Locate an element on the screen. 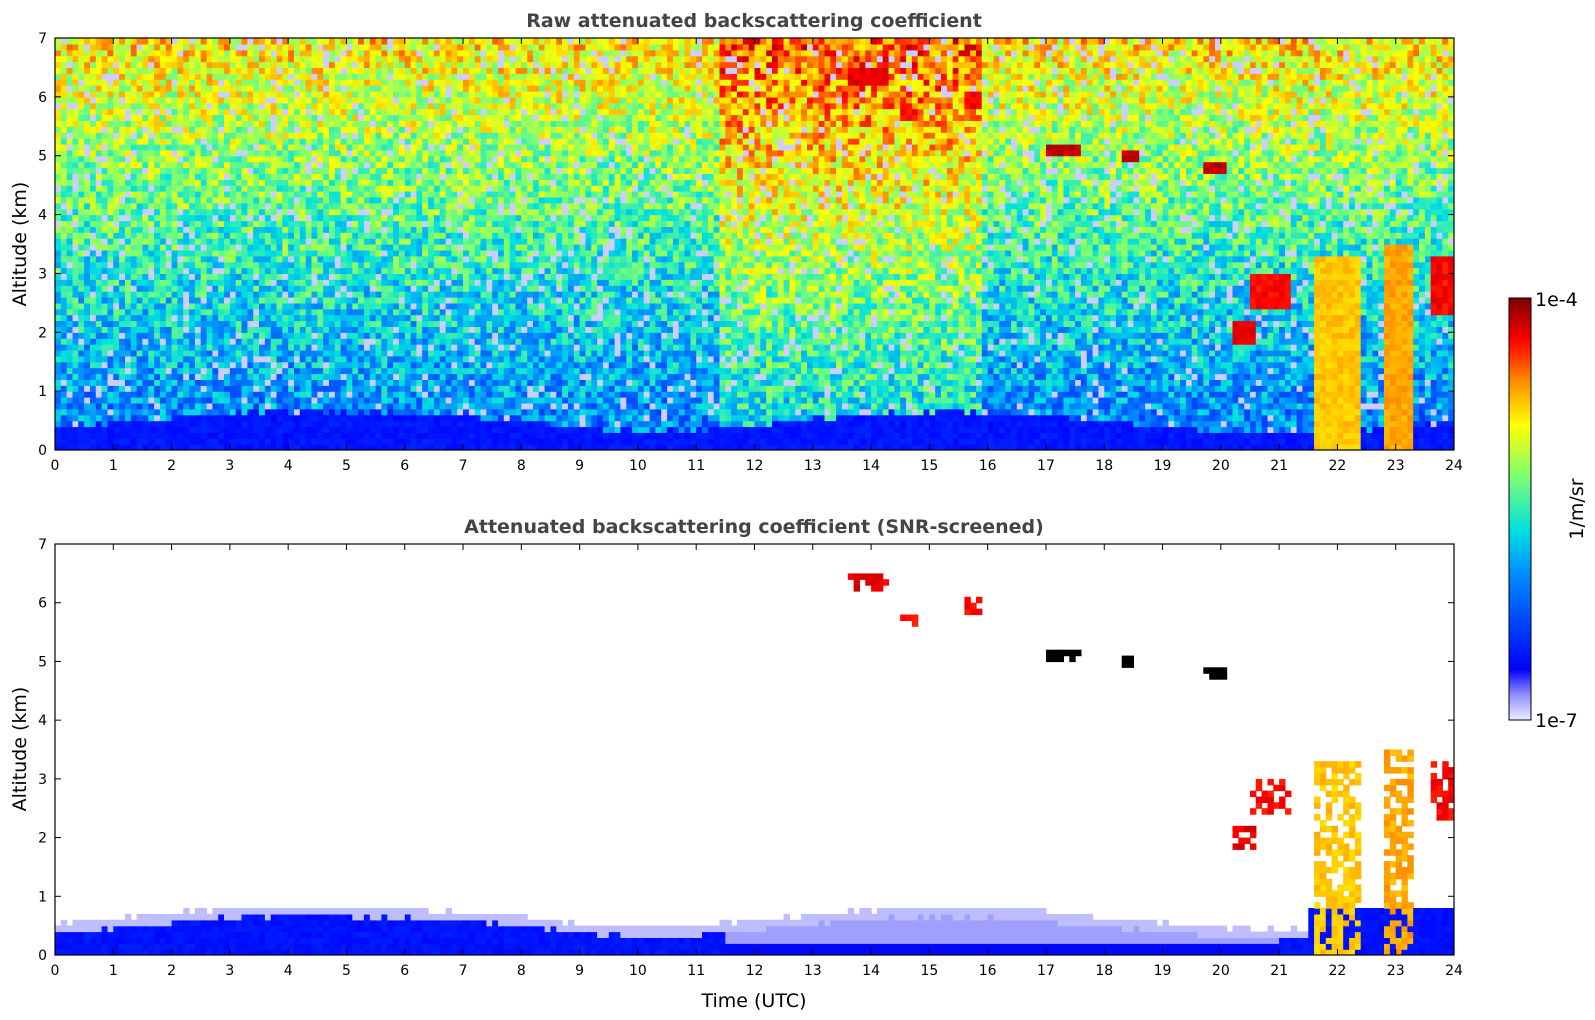 The height and width of the screenshot is (1020, 1595). colorbar-min-label: 1e-7 is located at coordinates (1556, 721).